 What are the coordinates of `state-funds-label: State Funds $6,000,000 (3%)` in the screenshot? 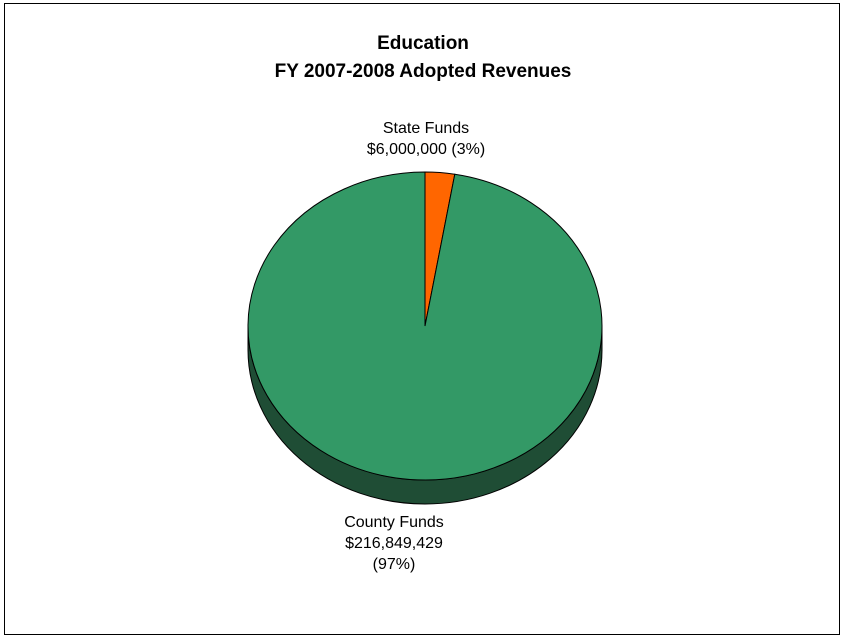 It's located at (426, 139).